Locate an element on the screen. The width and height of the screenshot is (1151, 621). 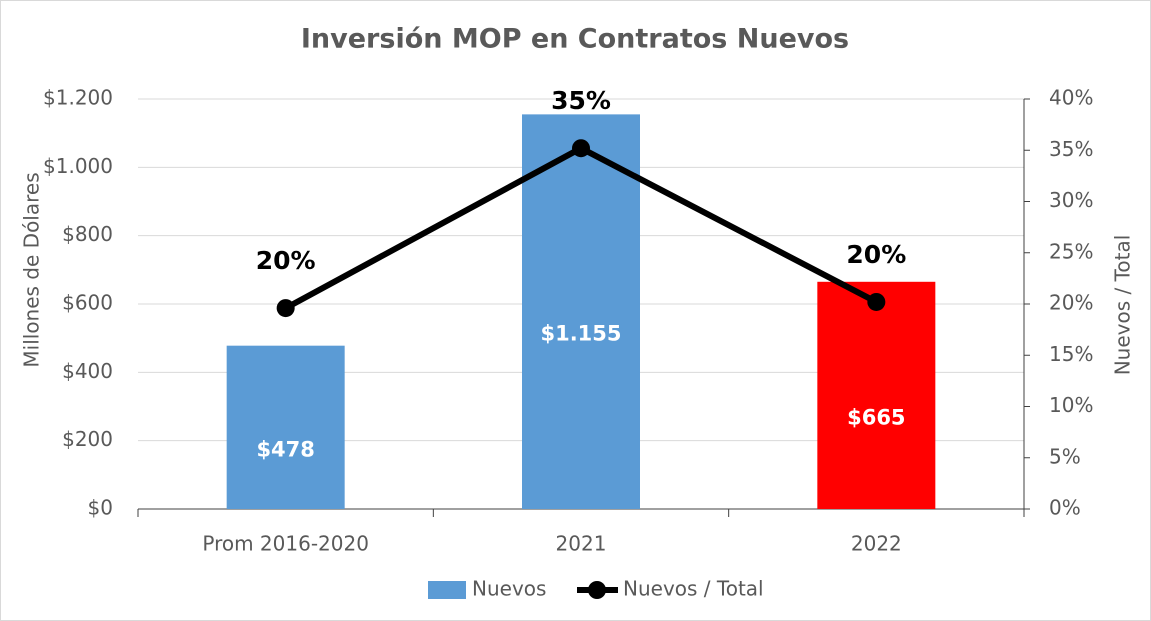
y-tick-label: $1.200 is located at coordinates (78, 98).